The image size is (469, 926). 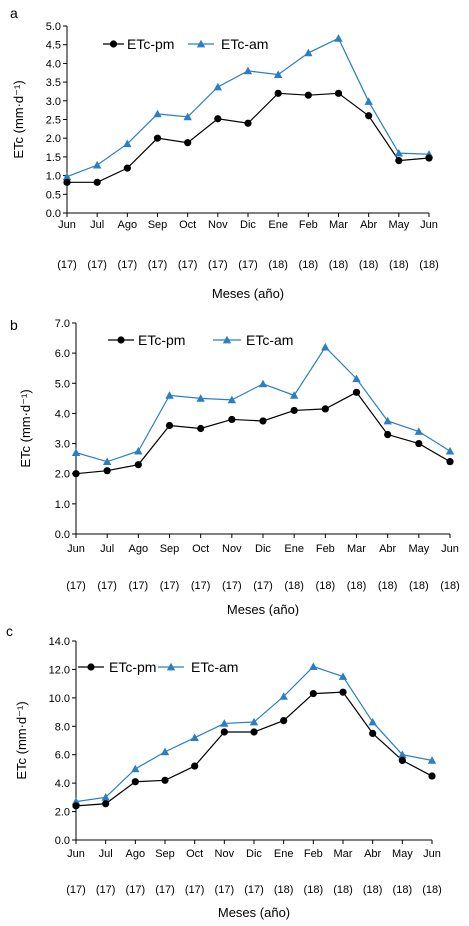 I want to click on y-tick-label: 10.0, so click(x=59, y=699).